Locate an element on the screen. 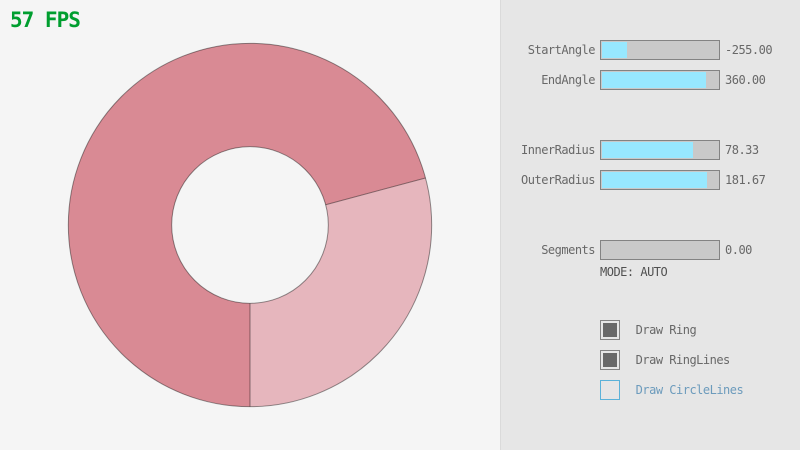 The height and width of the screenshot is (450, 800). checkbox-draw-ringlines-label: Draw RingLines is located at coordinates (683, 360).